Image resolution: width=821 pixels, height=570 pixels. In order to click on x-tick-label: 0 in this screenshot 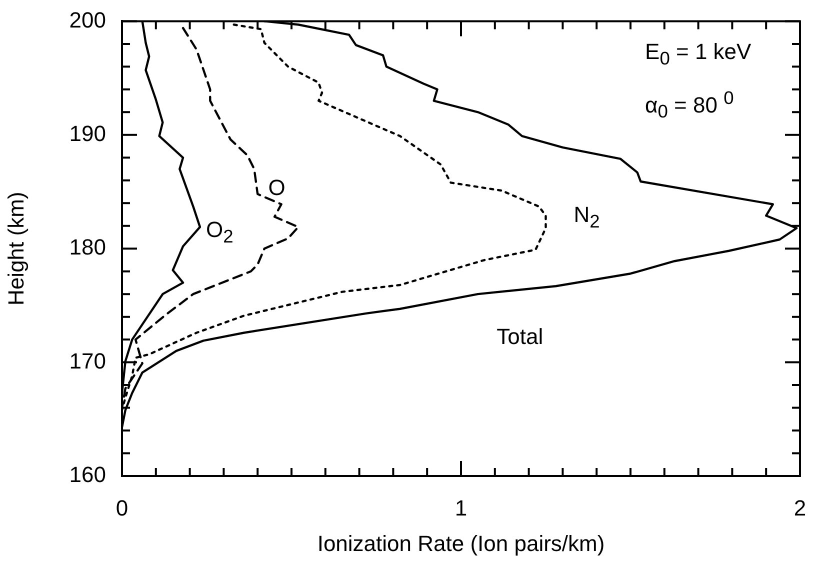, I will do `click(122, 507)`.